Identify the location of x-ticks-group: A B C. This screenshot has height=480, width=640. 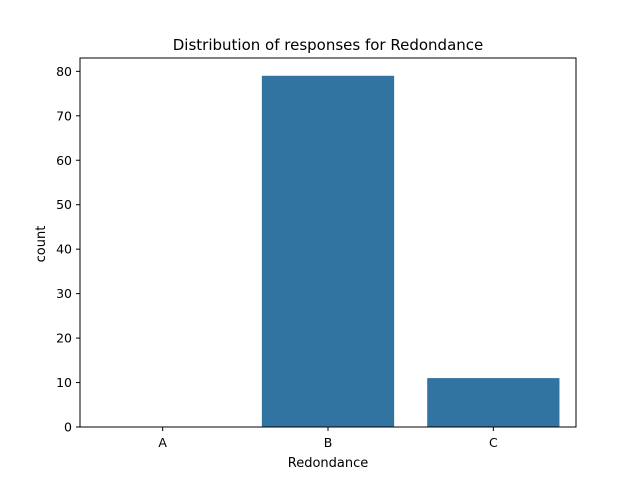
(328, 438).